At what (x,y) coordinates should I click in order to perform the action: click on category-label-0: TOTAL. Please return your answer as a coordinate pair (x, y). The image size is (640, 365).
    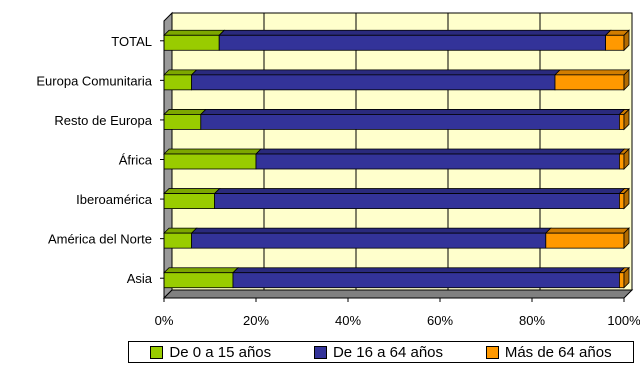
    Looking at the image, I should click on (131, 41).